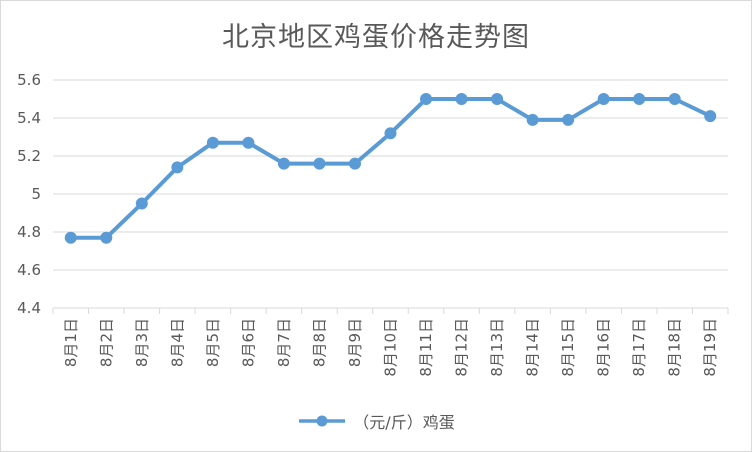 This screenshot has width=752, height=452. Describe the element at coordinates (568, 347) in the screenshot. I see `x-tick-label: 8月15日` at that location.